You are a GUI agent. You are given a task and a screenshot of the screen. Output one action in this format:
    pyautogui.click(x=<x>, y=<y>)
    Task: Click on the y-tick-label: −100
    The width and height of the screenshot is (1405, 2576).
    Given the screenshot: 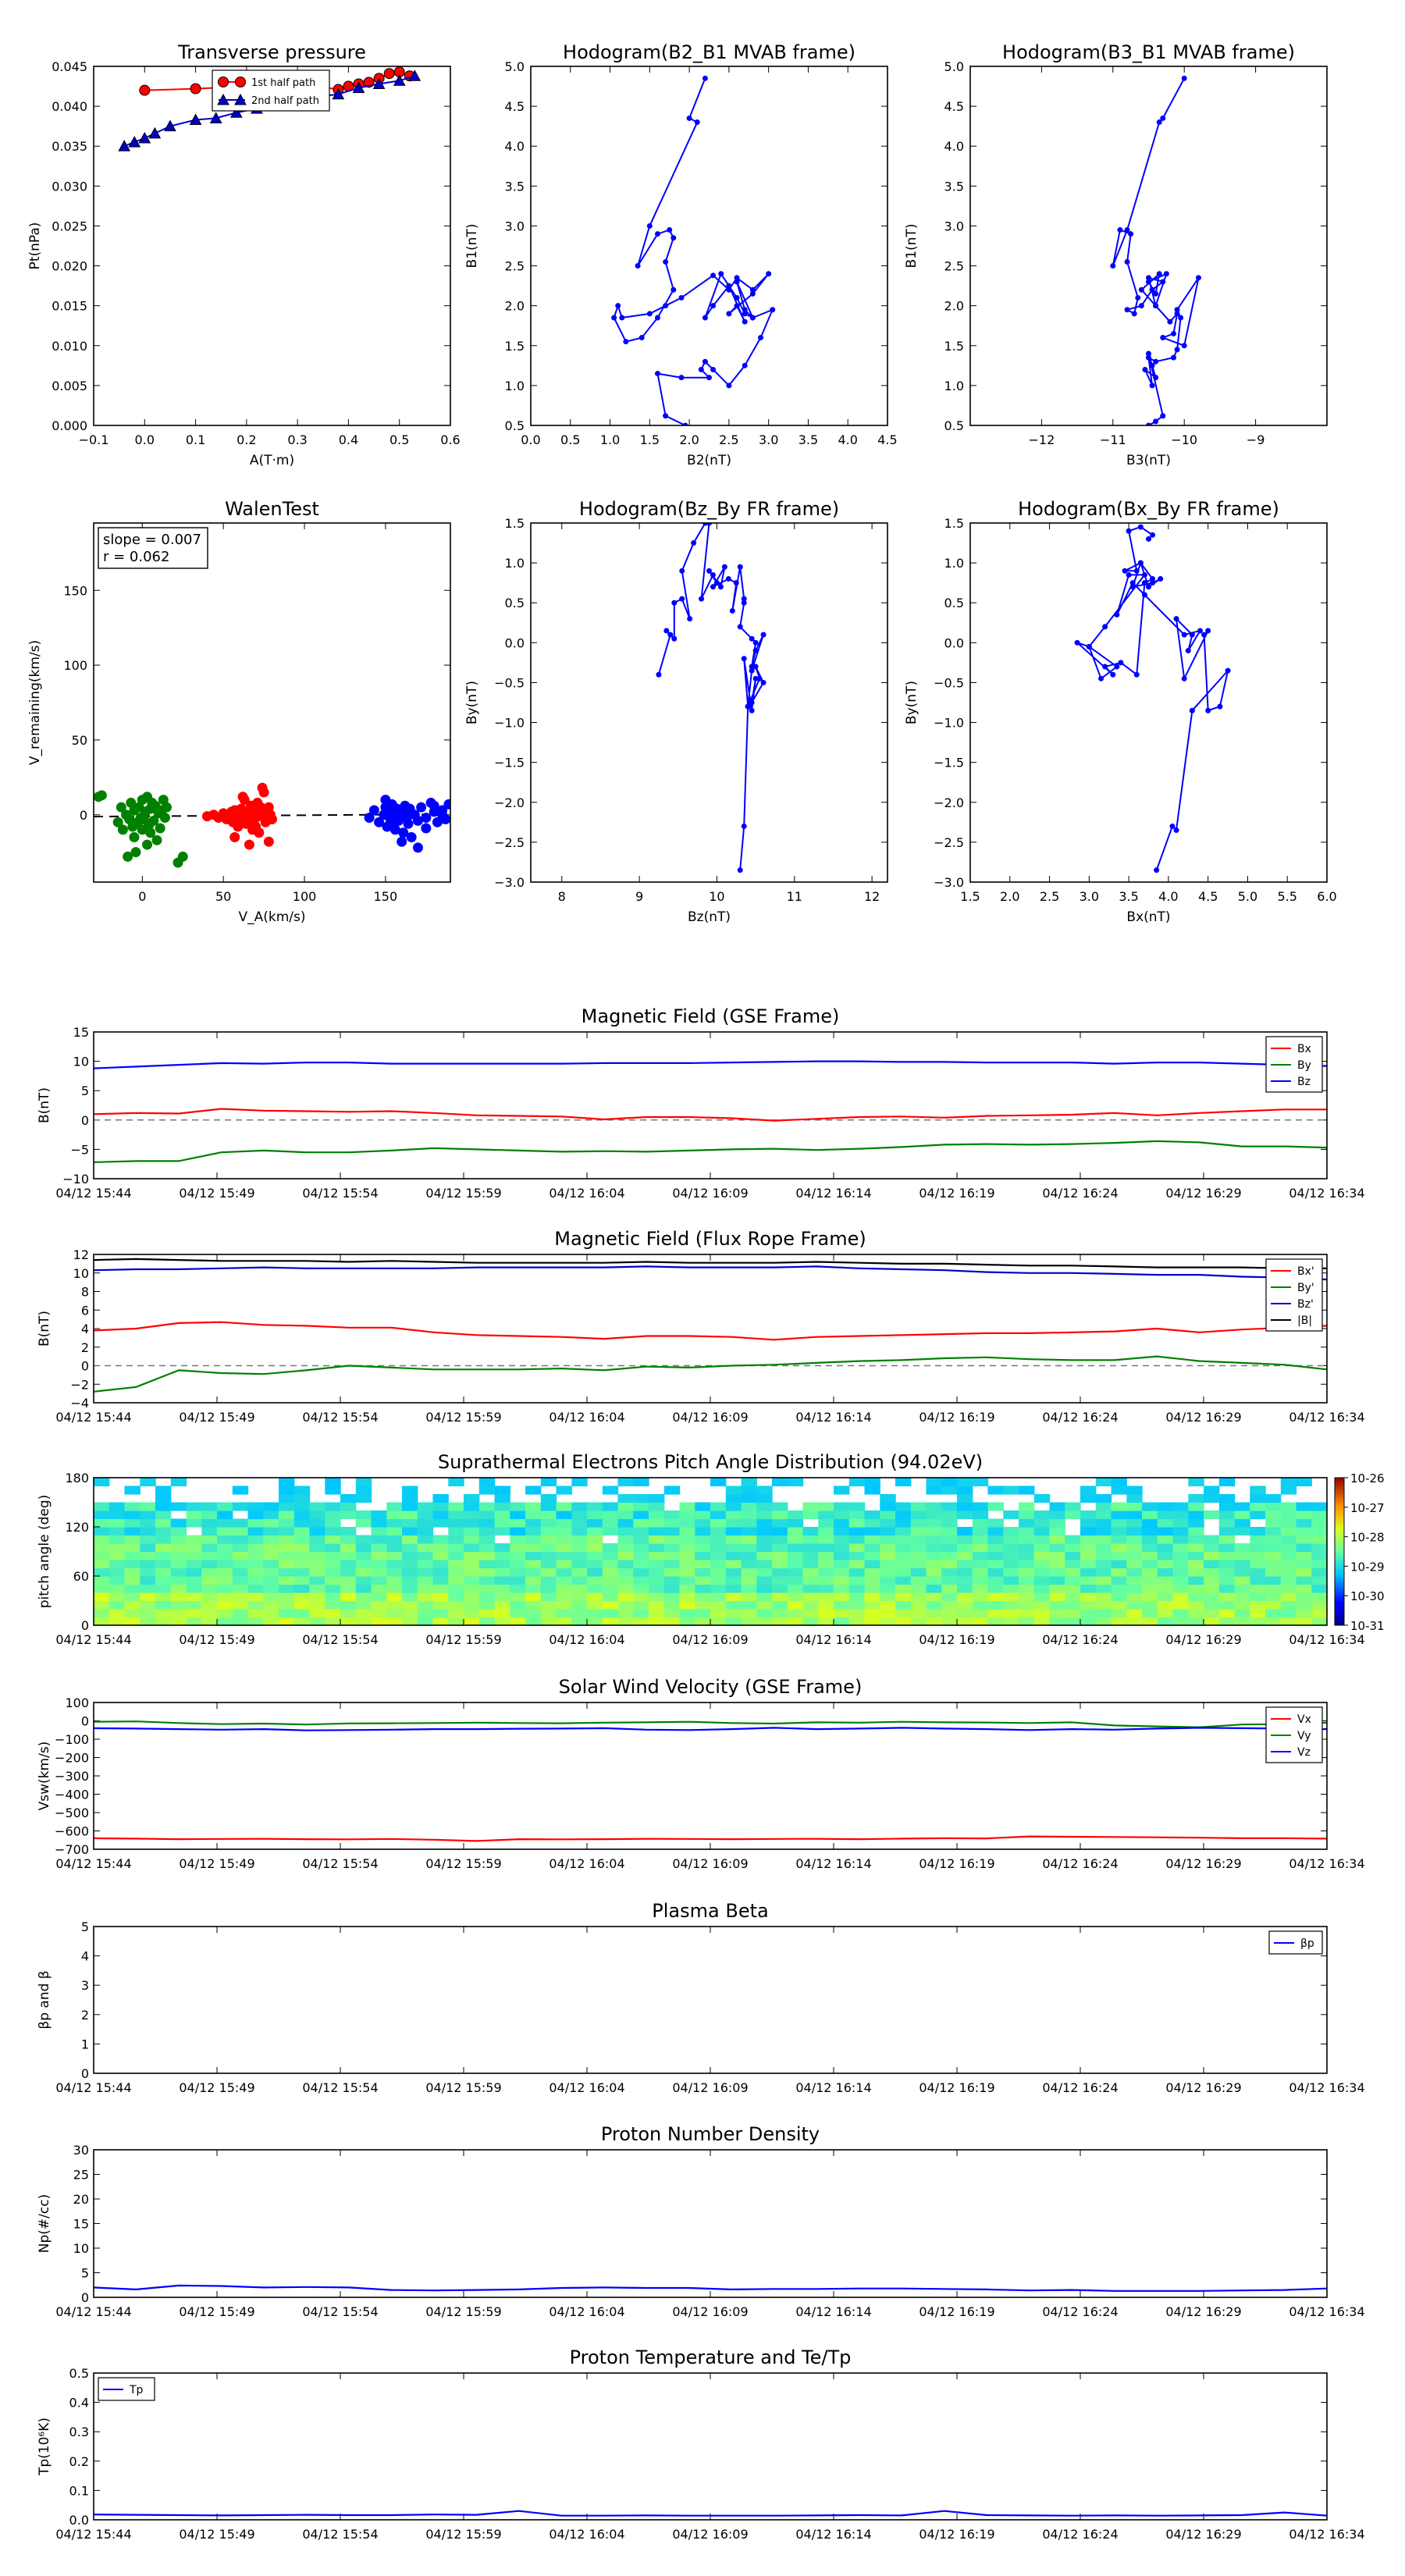 What is the action you would take?
    pyautogui.click(x=72, y=1739)
    